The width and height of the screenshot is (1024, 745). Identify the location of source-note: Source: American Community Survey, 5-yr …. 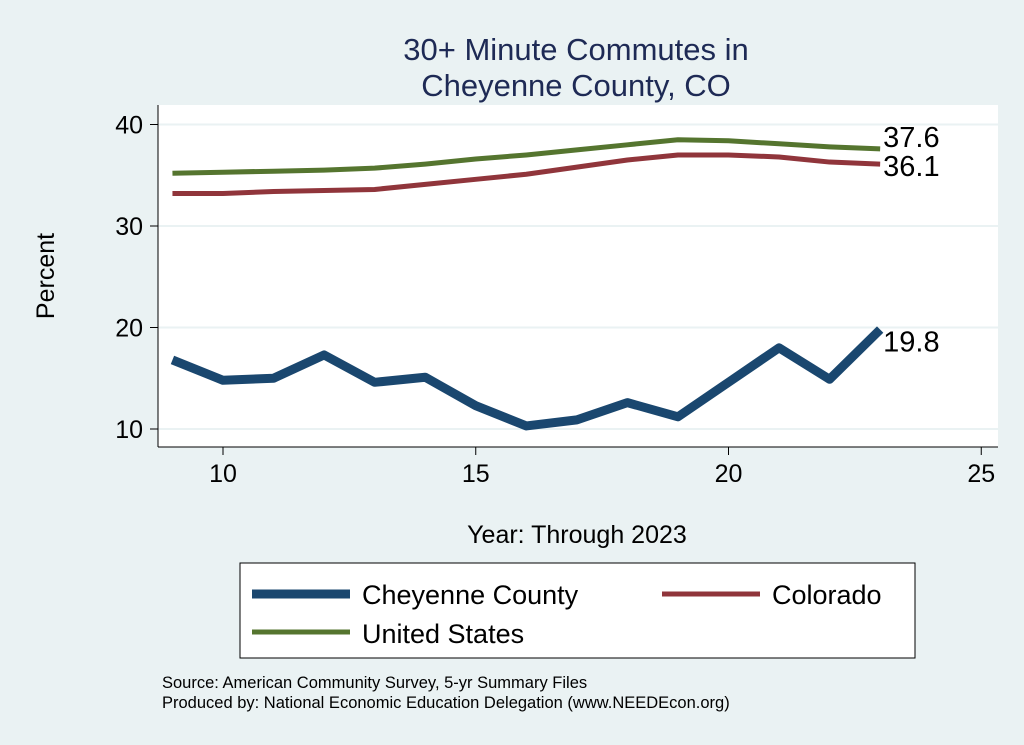
(374, 683).